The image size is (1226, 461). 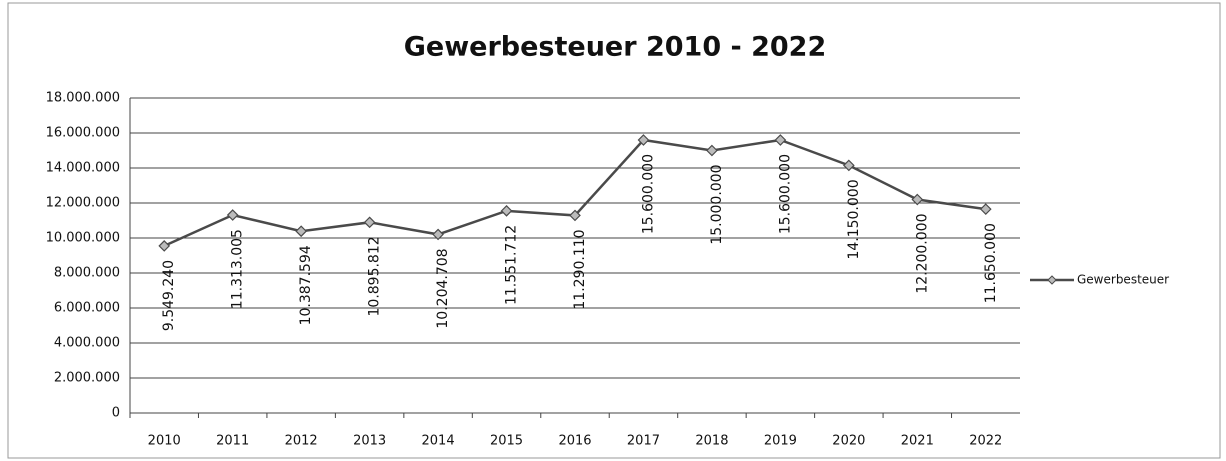 What do you see at coordinates (83, 133) in the screenshot?
I see `y-tick-label: 16.000.000` at bounding box center [83, 133].